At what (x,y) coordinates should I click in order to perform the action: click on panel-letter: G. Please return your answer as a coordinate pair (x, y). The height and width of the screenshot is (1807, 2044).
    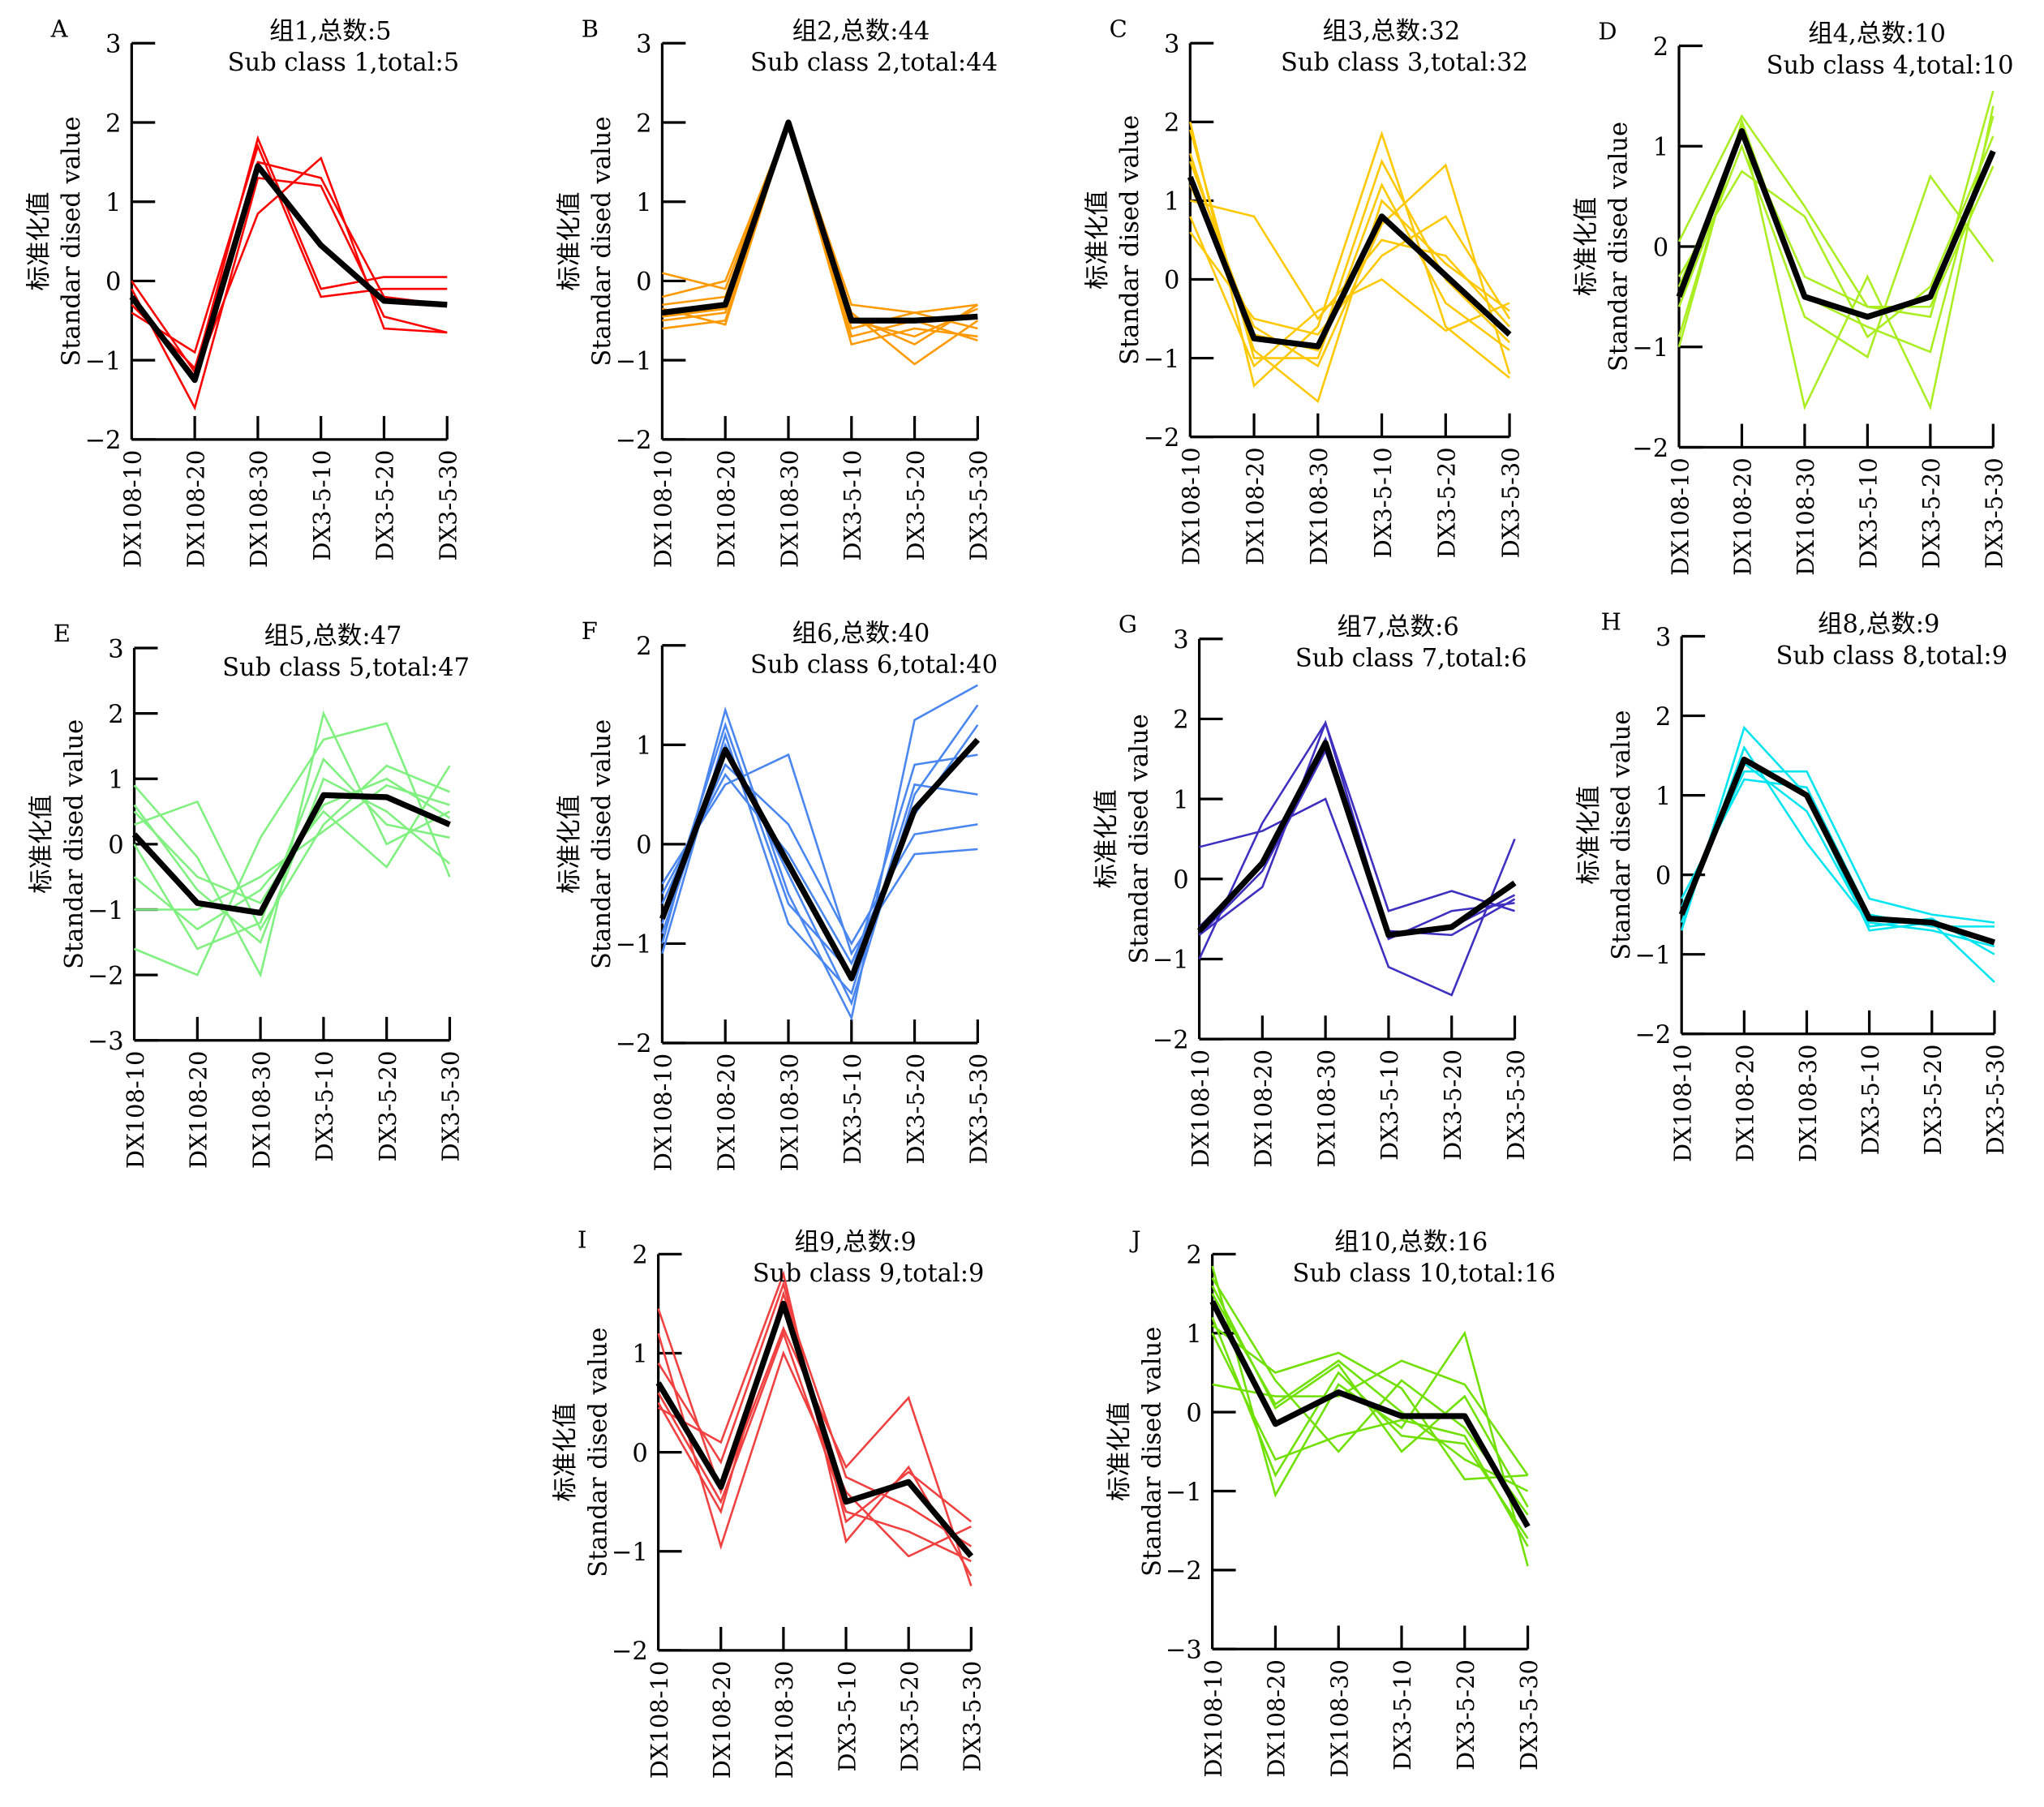
    Looking at the image, I should click on (1128, 624).